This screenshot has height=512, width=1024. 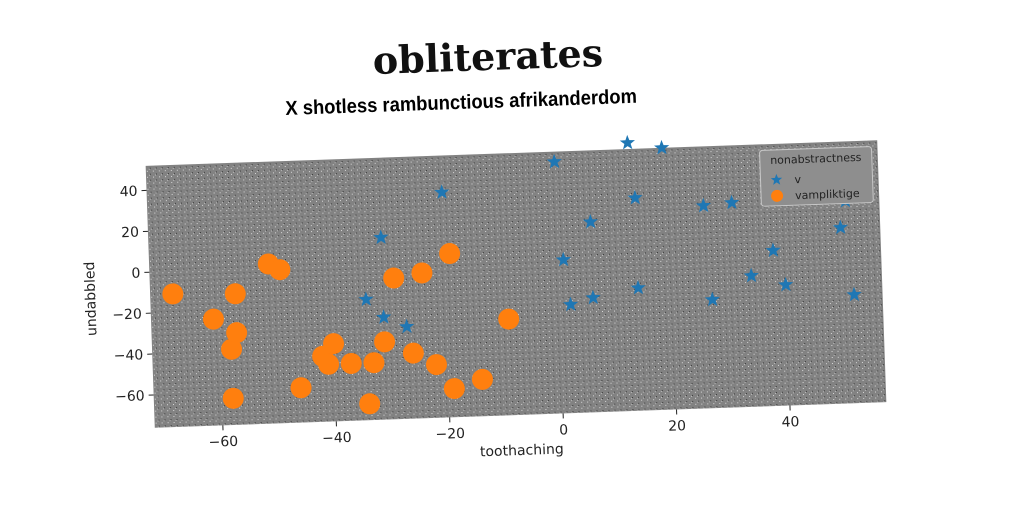 What do you see at coordinates (827, 194) in the screenshot?
I see `legend-label-vampliktige: vampliktige` at bounding box center [827, 194].